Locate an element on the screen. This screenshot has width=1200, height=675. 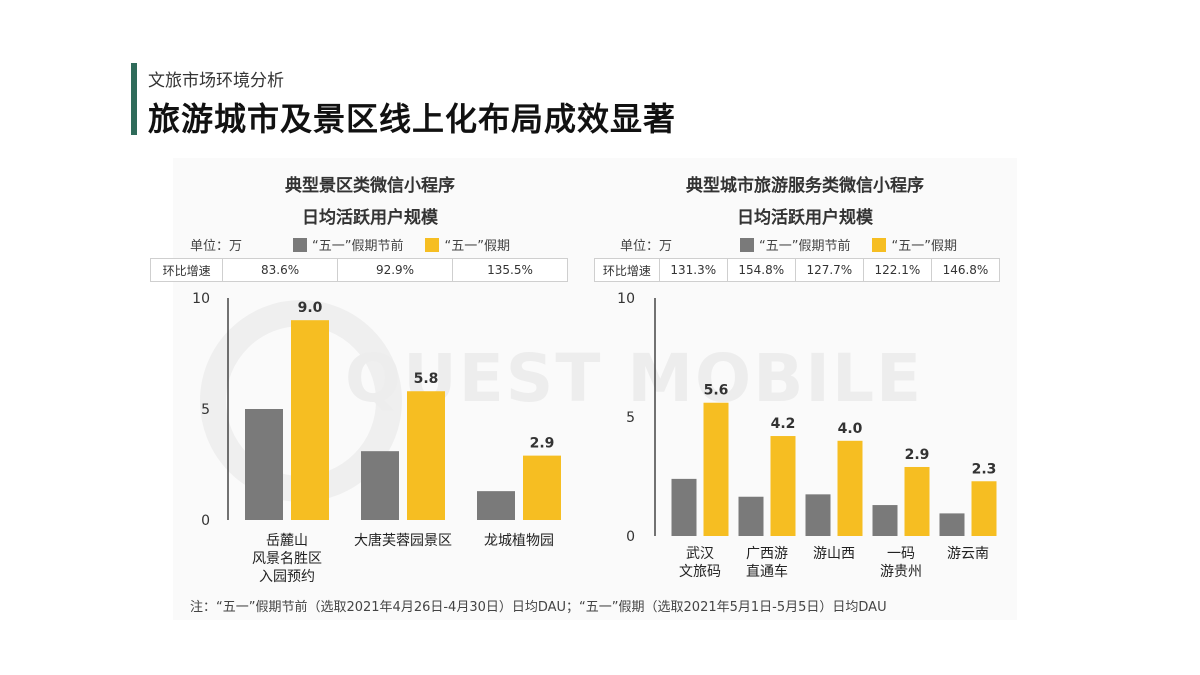
left-unit-label: 单位：万 is located at coordinates (216, 246).